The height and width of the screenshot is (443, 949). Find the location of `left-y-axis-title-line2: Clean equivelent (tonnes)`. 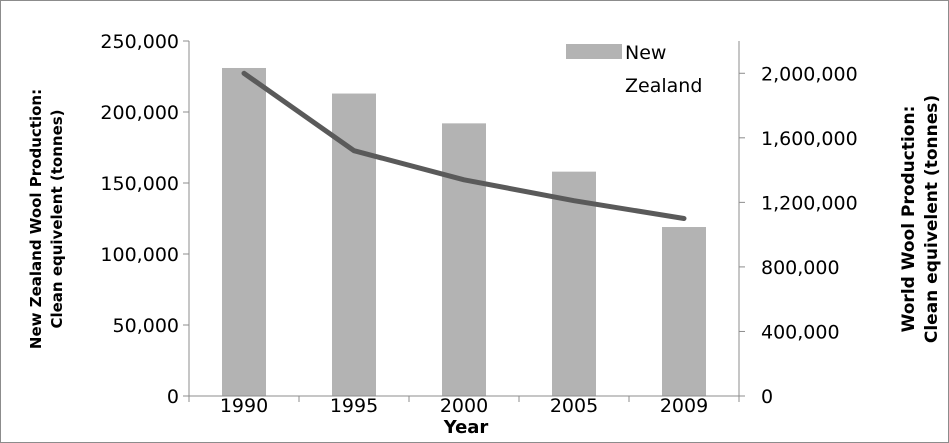

left-y-axis-title-line2: Clean equivelent (tonnes) is located at coordinates (57, 218).